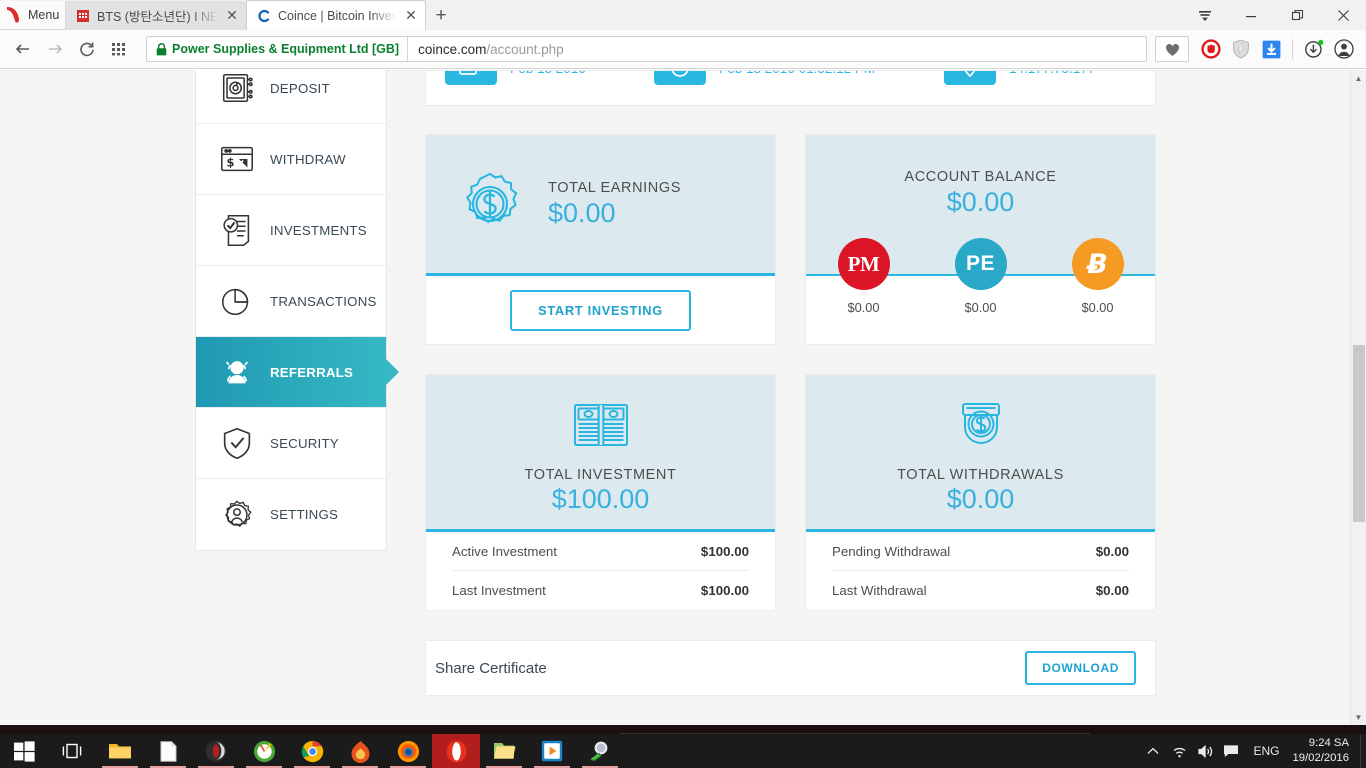 This screenshot has width=1366, height=768. I want to click on sidebar-item-security-label: SECURITY, so click(304, 443).